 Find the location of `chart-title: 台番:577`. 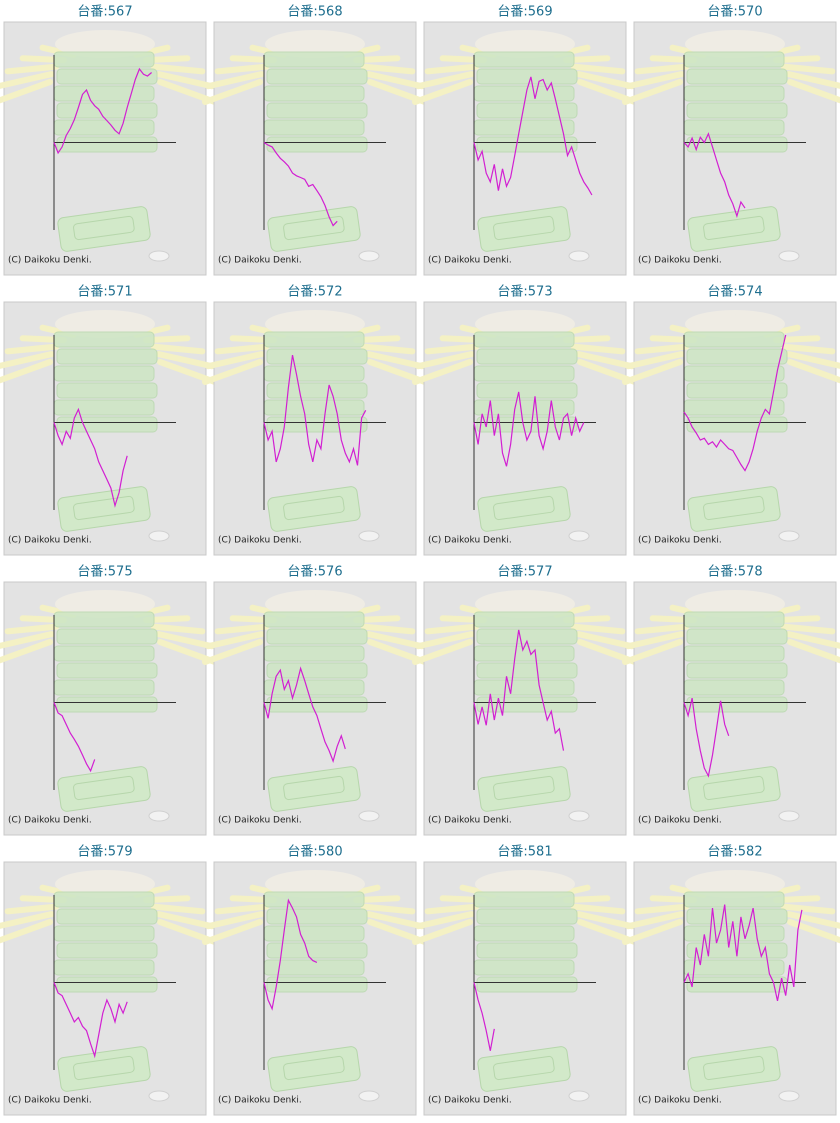

chart-title: 台番:577 is located at coordinates (524, 572).